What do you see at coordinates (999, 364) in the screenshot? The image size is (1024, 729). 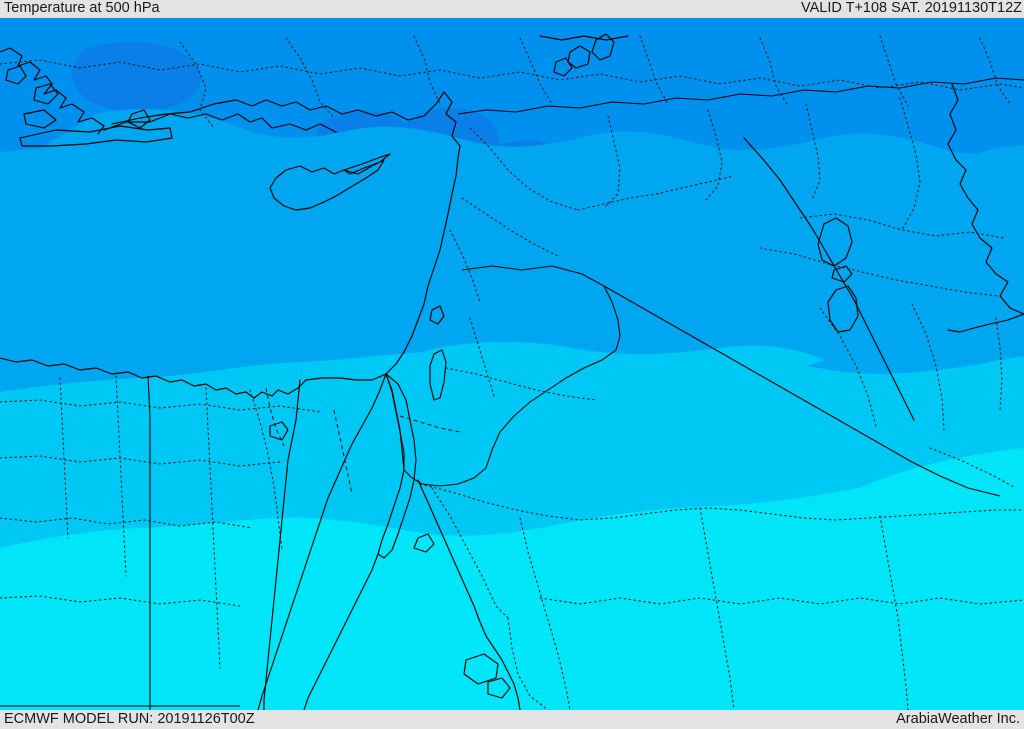 I see `admin-border-iraq-f` at bounding box center [999, 364].